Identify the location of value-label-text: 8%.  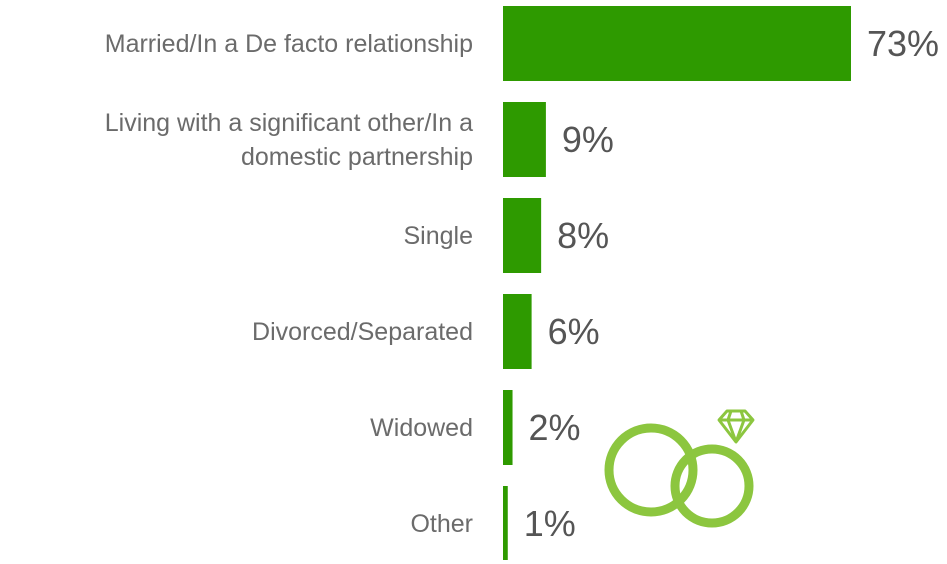
(583, 235).